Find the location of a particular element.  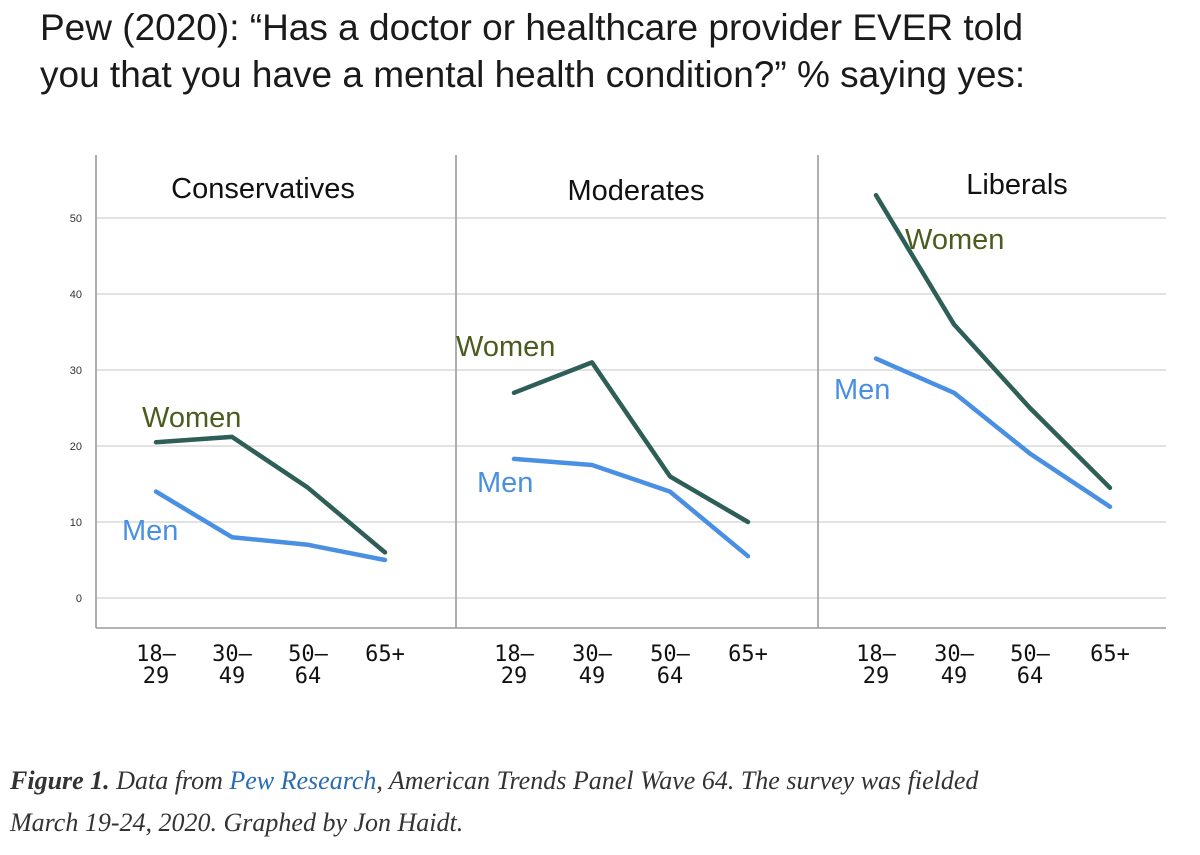

y-tick-label: 0 is located at coordinates (79, 599).